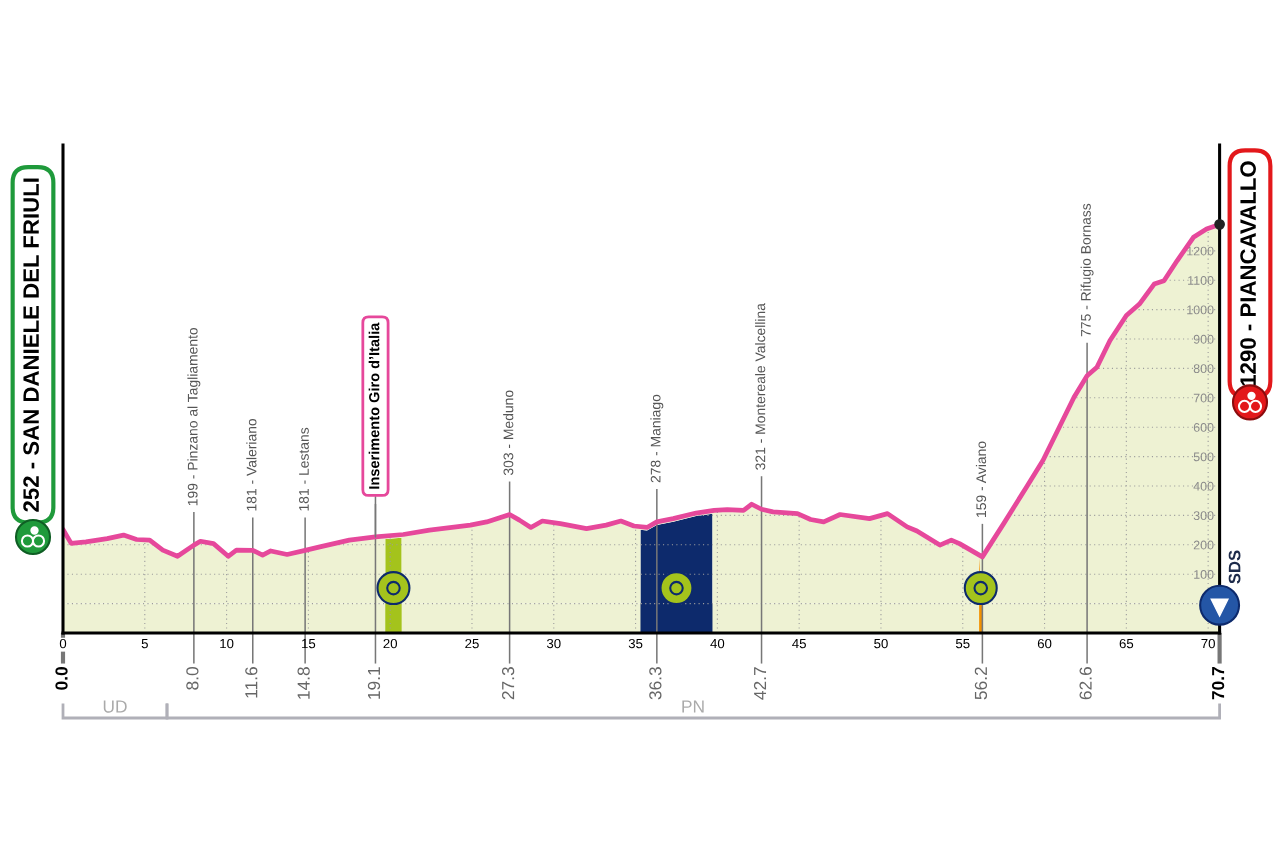 Image resolution: width=1280 pixels, height=852 pixels. Describe the element at coordinates (63, 643) in the screenshot. I see `x-tick-label: 0` at that location.